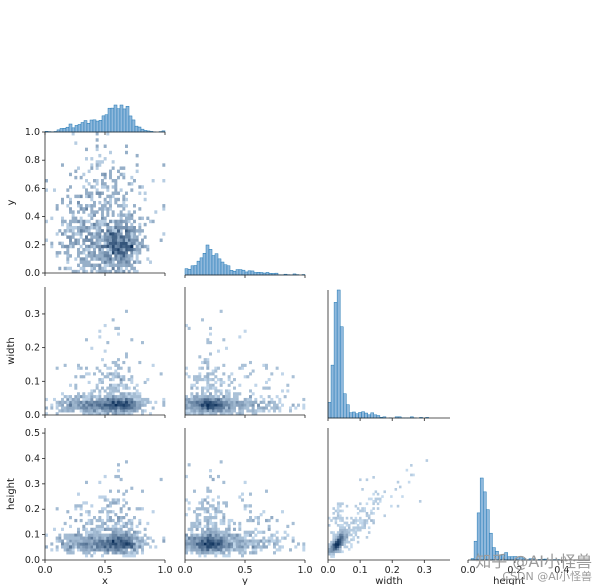 Image resolution: width=600 pixels, height=585 pixels. I want to click on y-tick-label: 0.1, so click(32, 381).